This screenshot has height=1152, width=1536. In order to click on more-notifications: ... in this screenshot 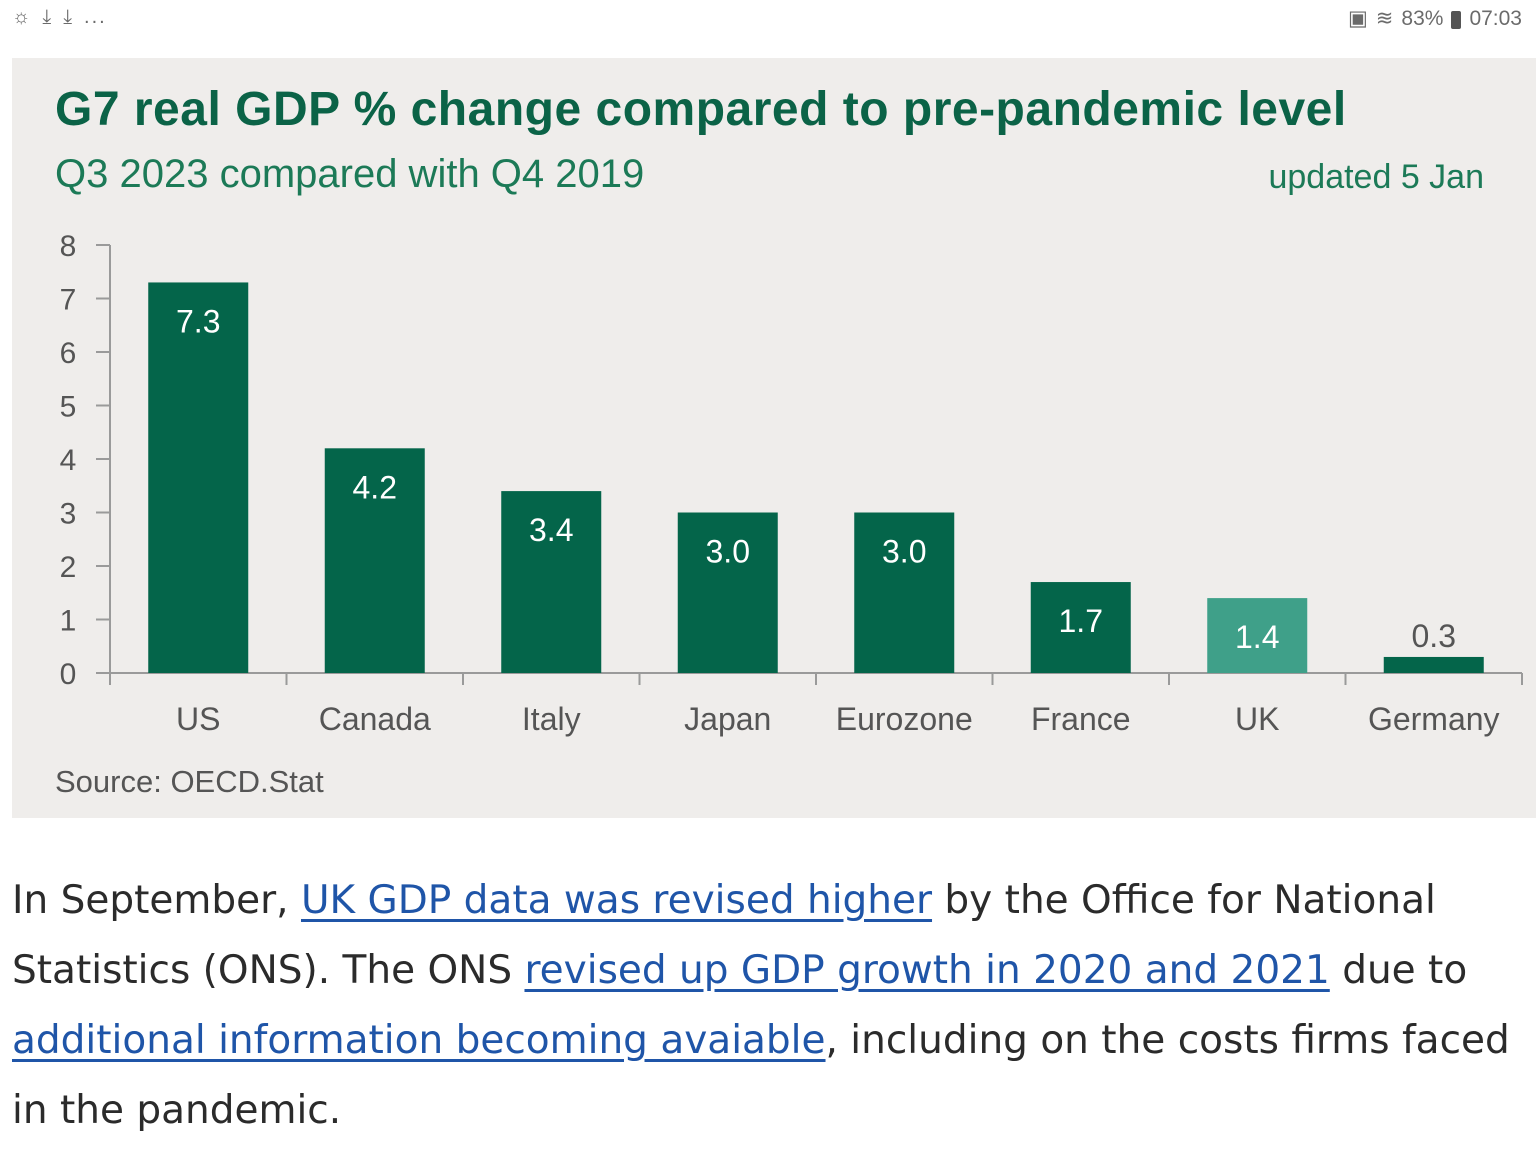, I will do `click(95, 17)`.